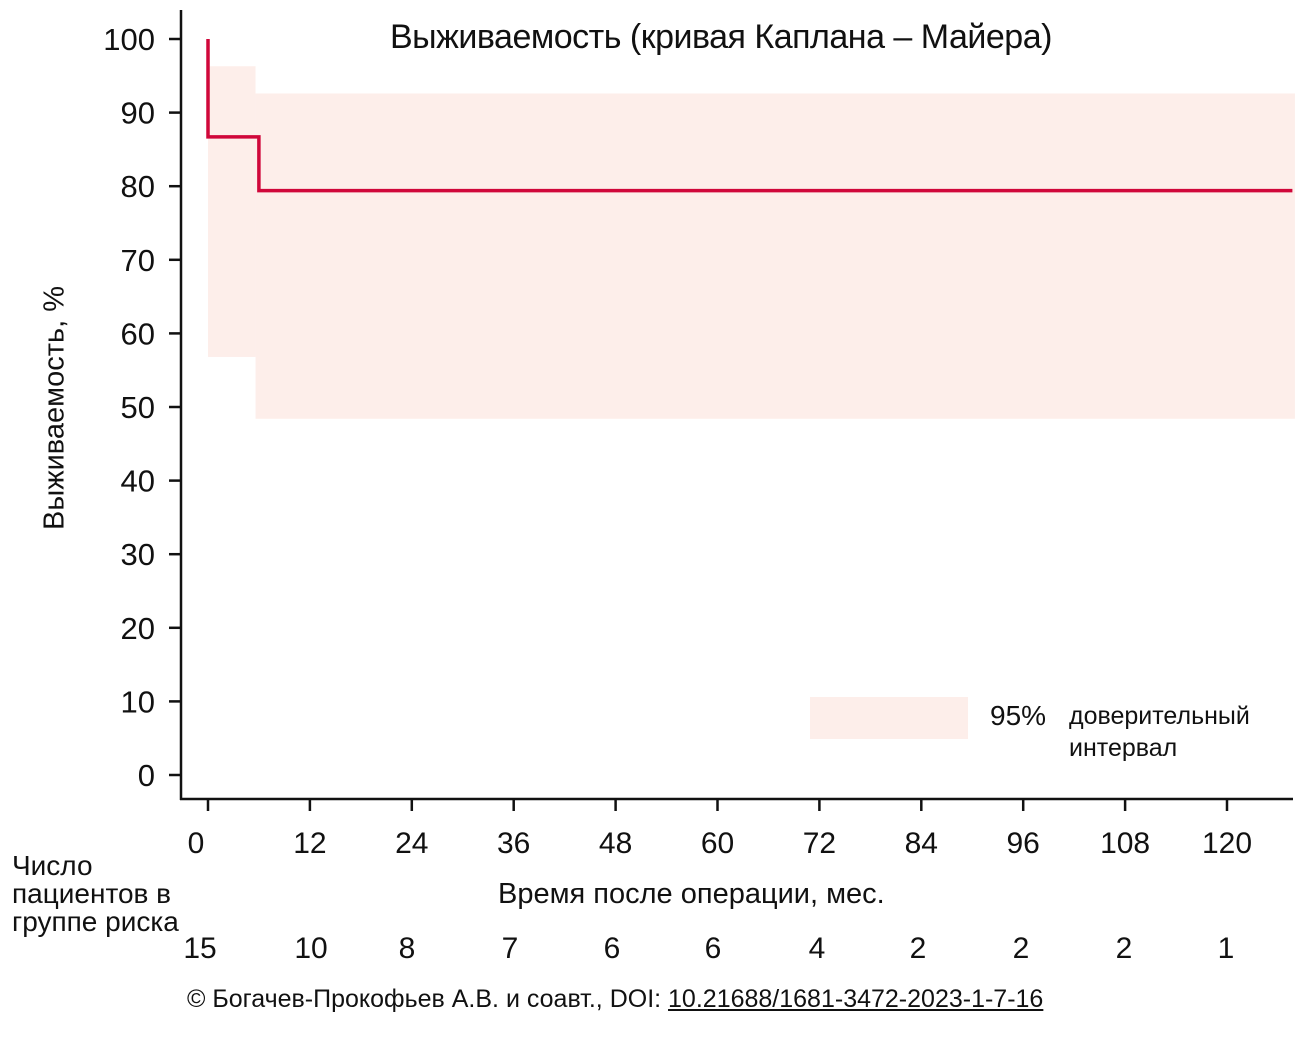 The width and height of the screenshot is (1310, 1041). I want to click on x-tick-label: 84, so click(921, 843).